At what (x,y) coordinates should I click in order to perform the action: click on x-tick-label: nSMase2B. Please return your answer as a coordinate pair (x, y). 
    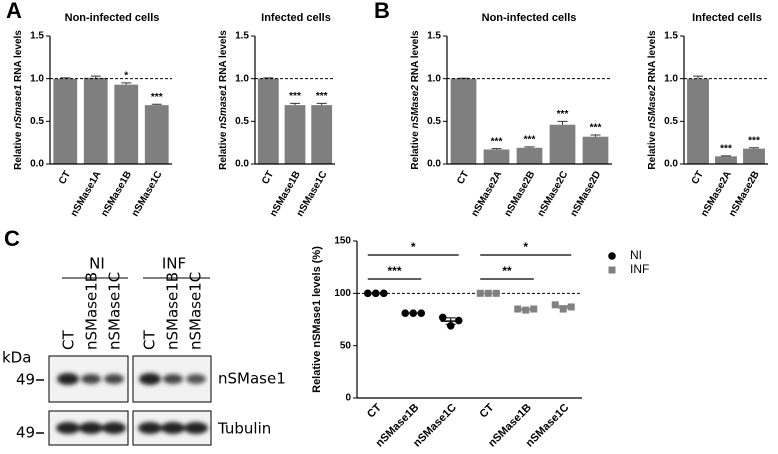
    Looking at the image, I should click on (520, 193).